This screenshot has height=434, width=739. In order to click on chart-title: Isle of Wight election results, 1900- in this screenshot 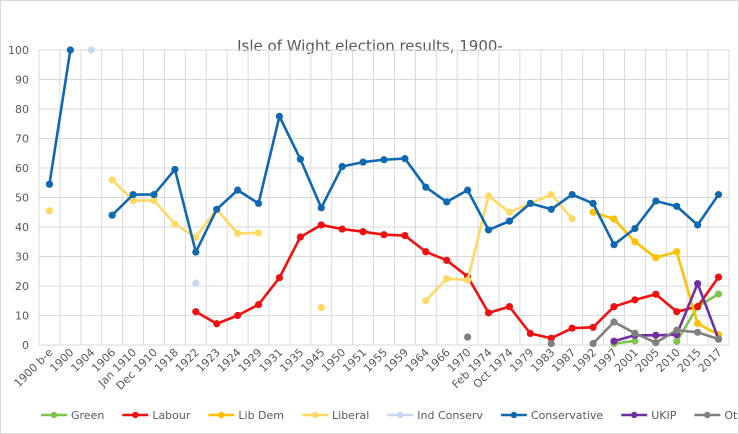, I will do `click(370, 46)`.